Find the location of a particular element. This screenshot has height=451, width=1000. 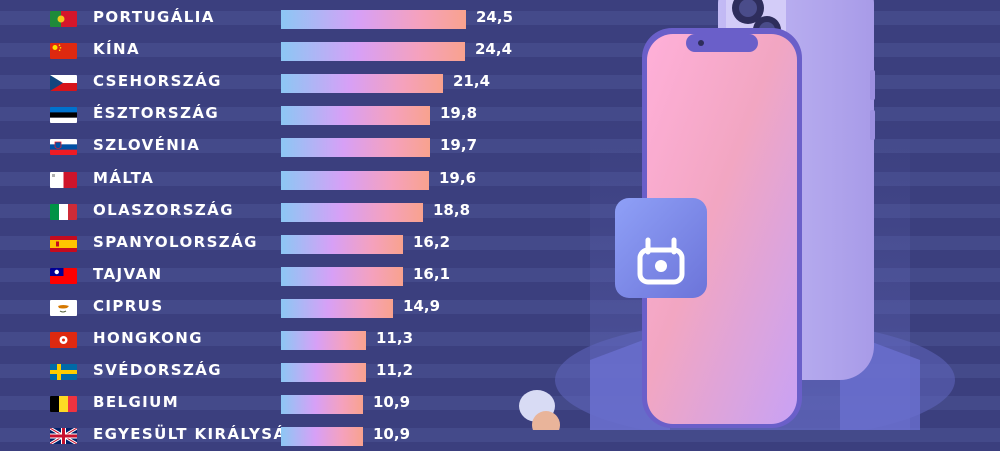

value-label: 18,8 is located at coordinates (452, 209).